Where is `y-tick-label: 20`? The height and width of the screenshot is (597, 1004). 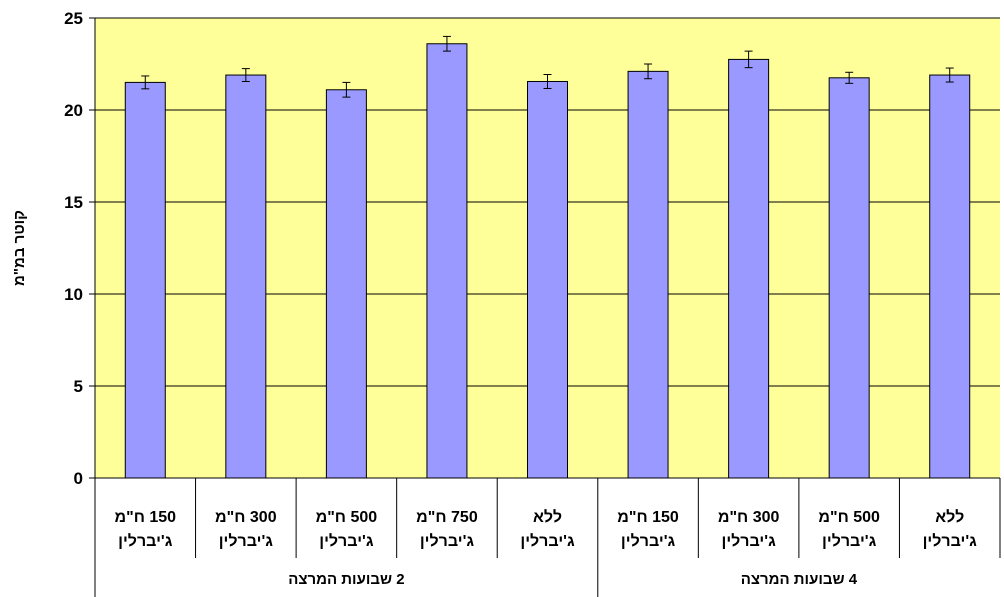 y-tick-label: 20 is located at coordinates (73, 110).